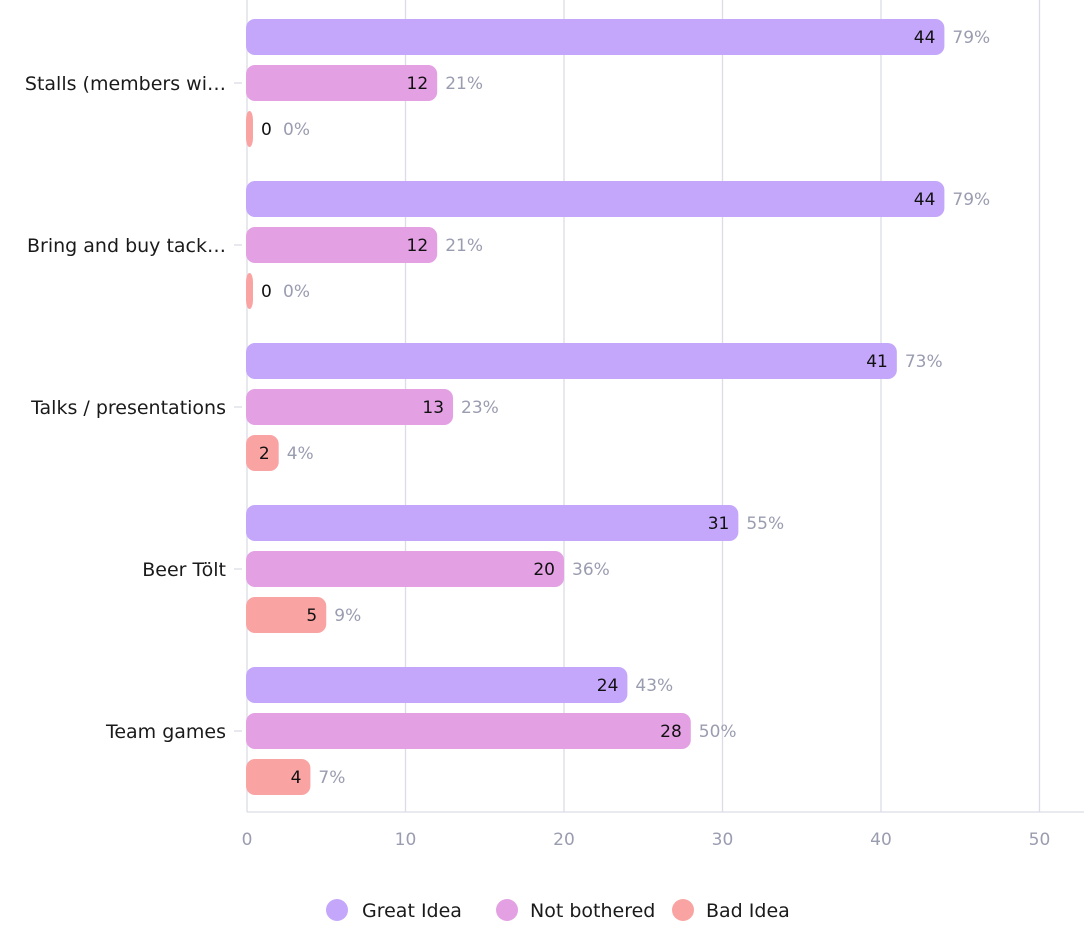  I want to click on category-label: Talks / presentations, so click(128, 408).